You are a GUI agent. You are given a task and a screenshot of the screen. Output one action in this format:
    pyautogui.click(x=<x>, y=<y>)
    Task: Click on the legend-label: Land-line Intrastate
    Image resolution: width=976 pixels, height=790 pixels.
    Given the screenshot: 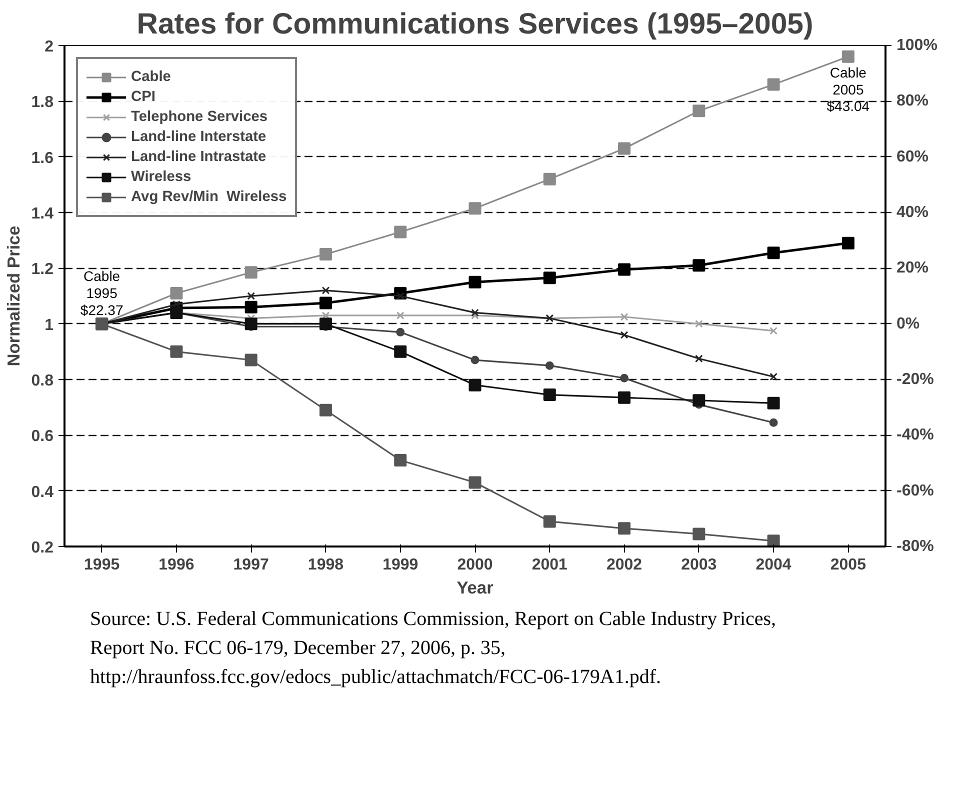 What is the action you would take?
    pyautogui.click(x=198, y=157)
    